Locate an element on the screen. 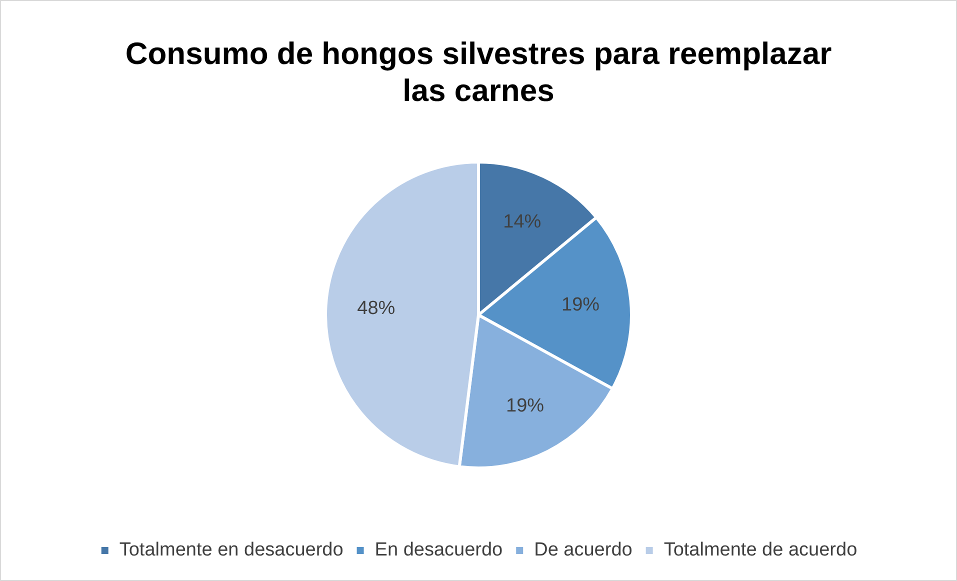  legend-label: Totalmente en desacuerdo is located at coordinates (231, 550).